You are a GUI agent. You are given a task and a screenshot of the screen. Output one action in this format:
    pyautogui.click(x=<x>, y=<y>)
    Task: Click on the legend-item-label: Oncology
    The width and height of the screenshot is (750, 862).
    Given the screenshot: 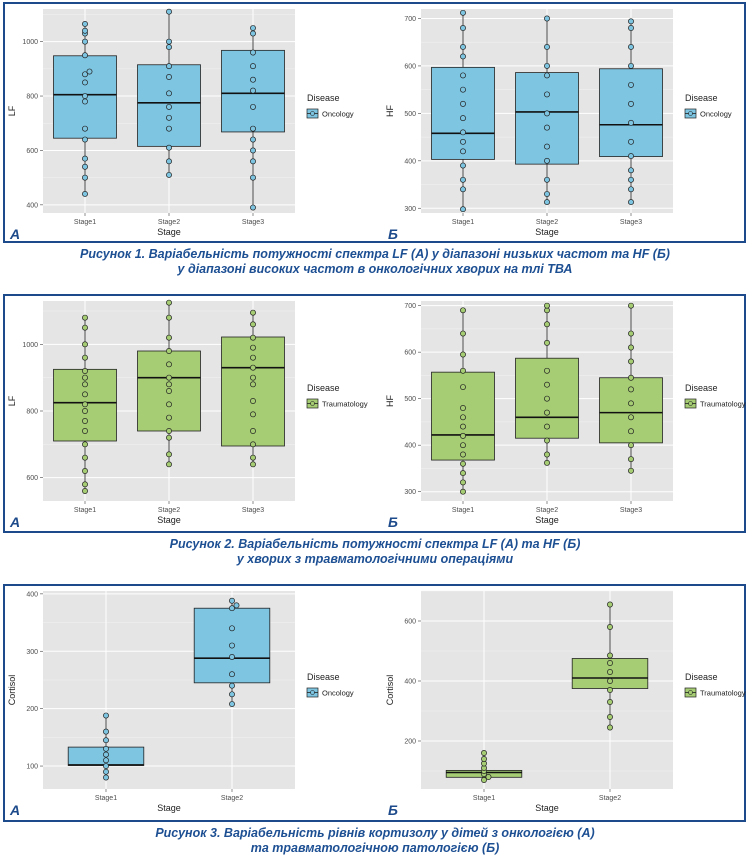 What is the action you would take?
    pyautogui.click(x=338, y=114)
    